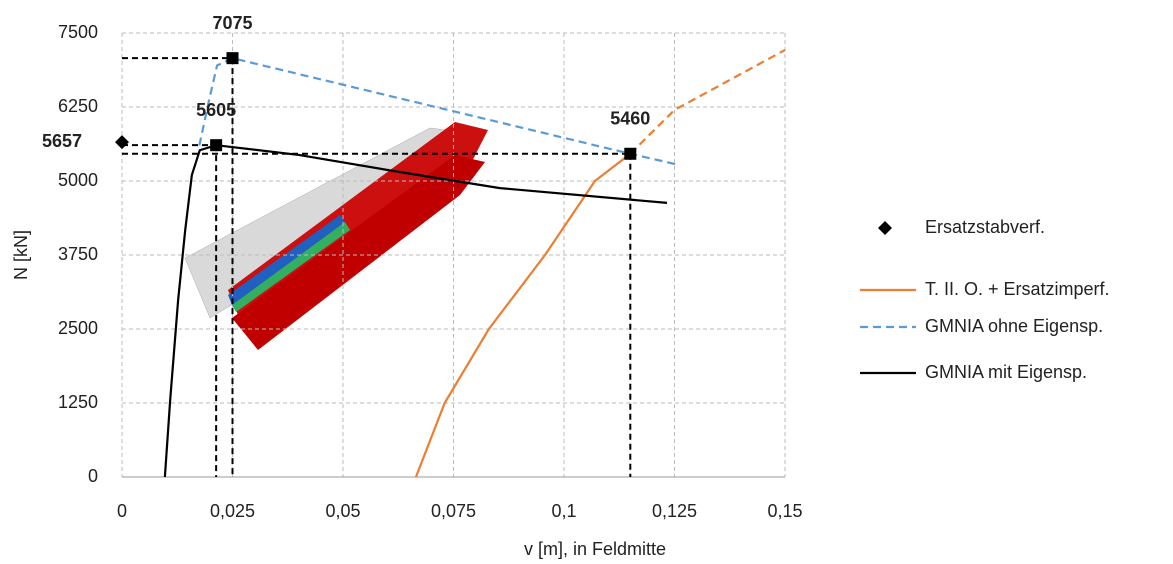 The image size is (1173, 564). Describe the element at coordinates (78, 32) in the screenshot. I see `y-tick-label: 7500` at that location.